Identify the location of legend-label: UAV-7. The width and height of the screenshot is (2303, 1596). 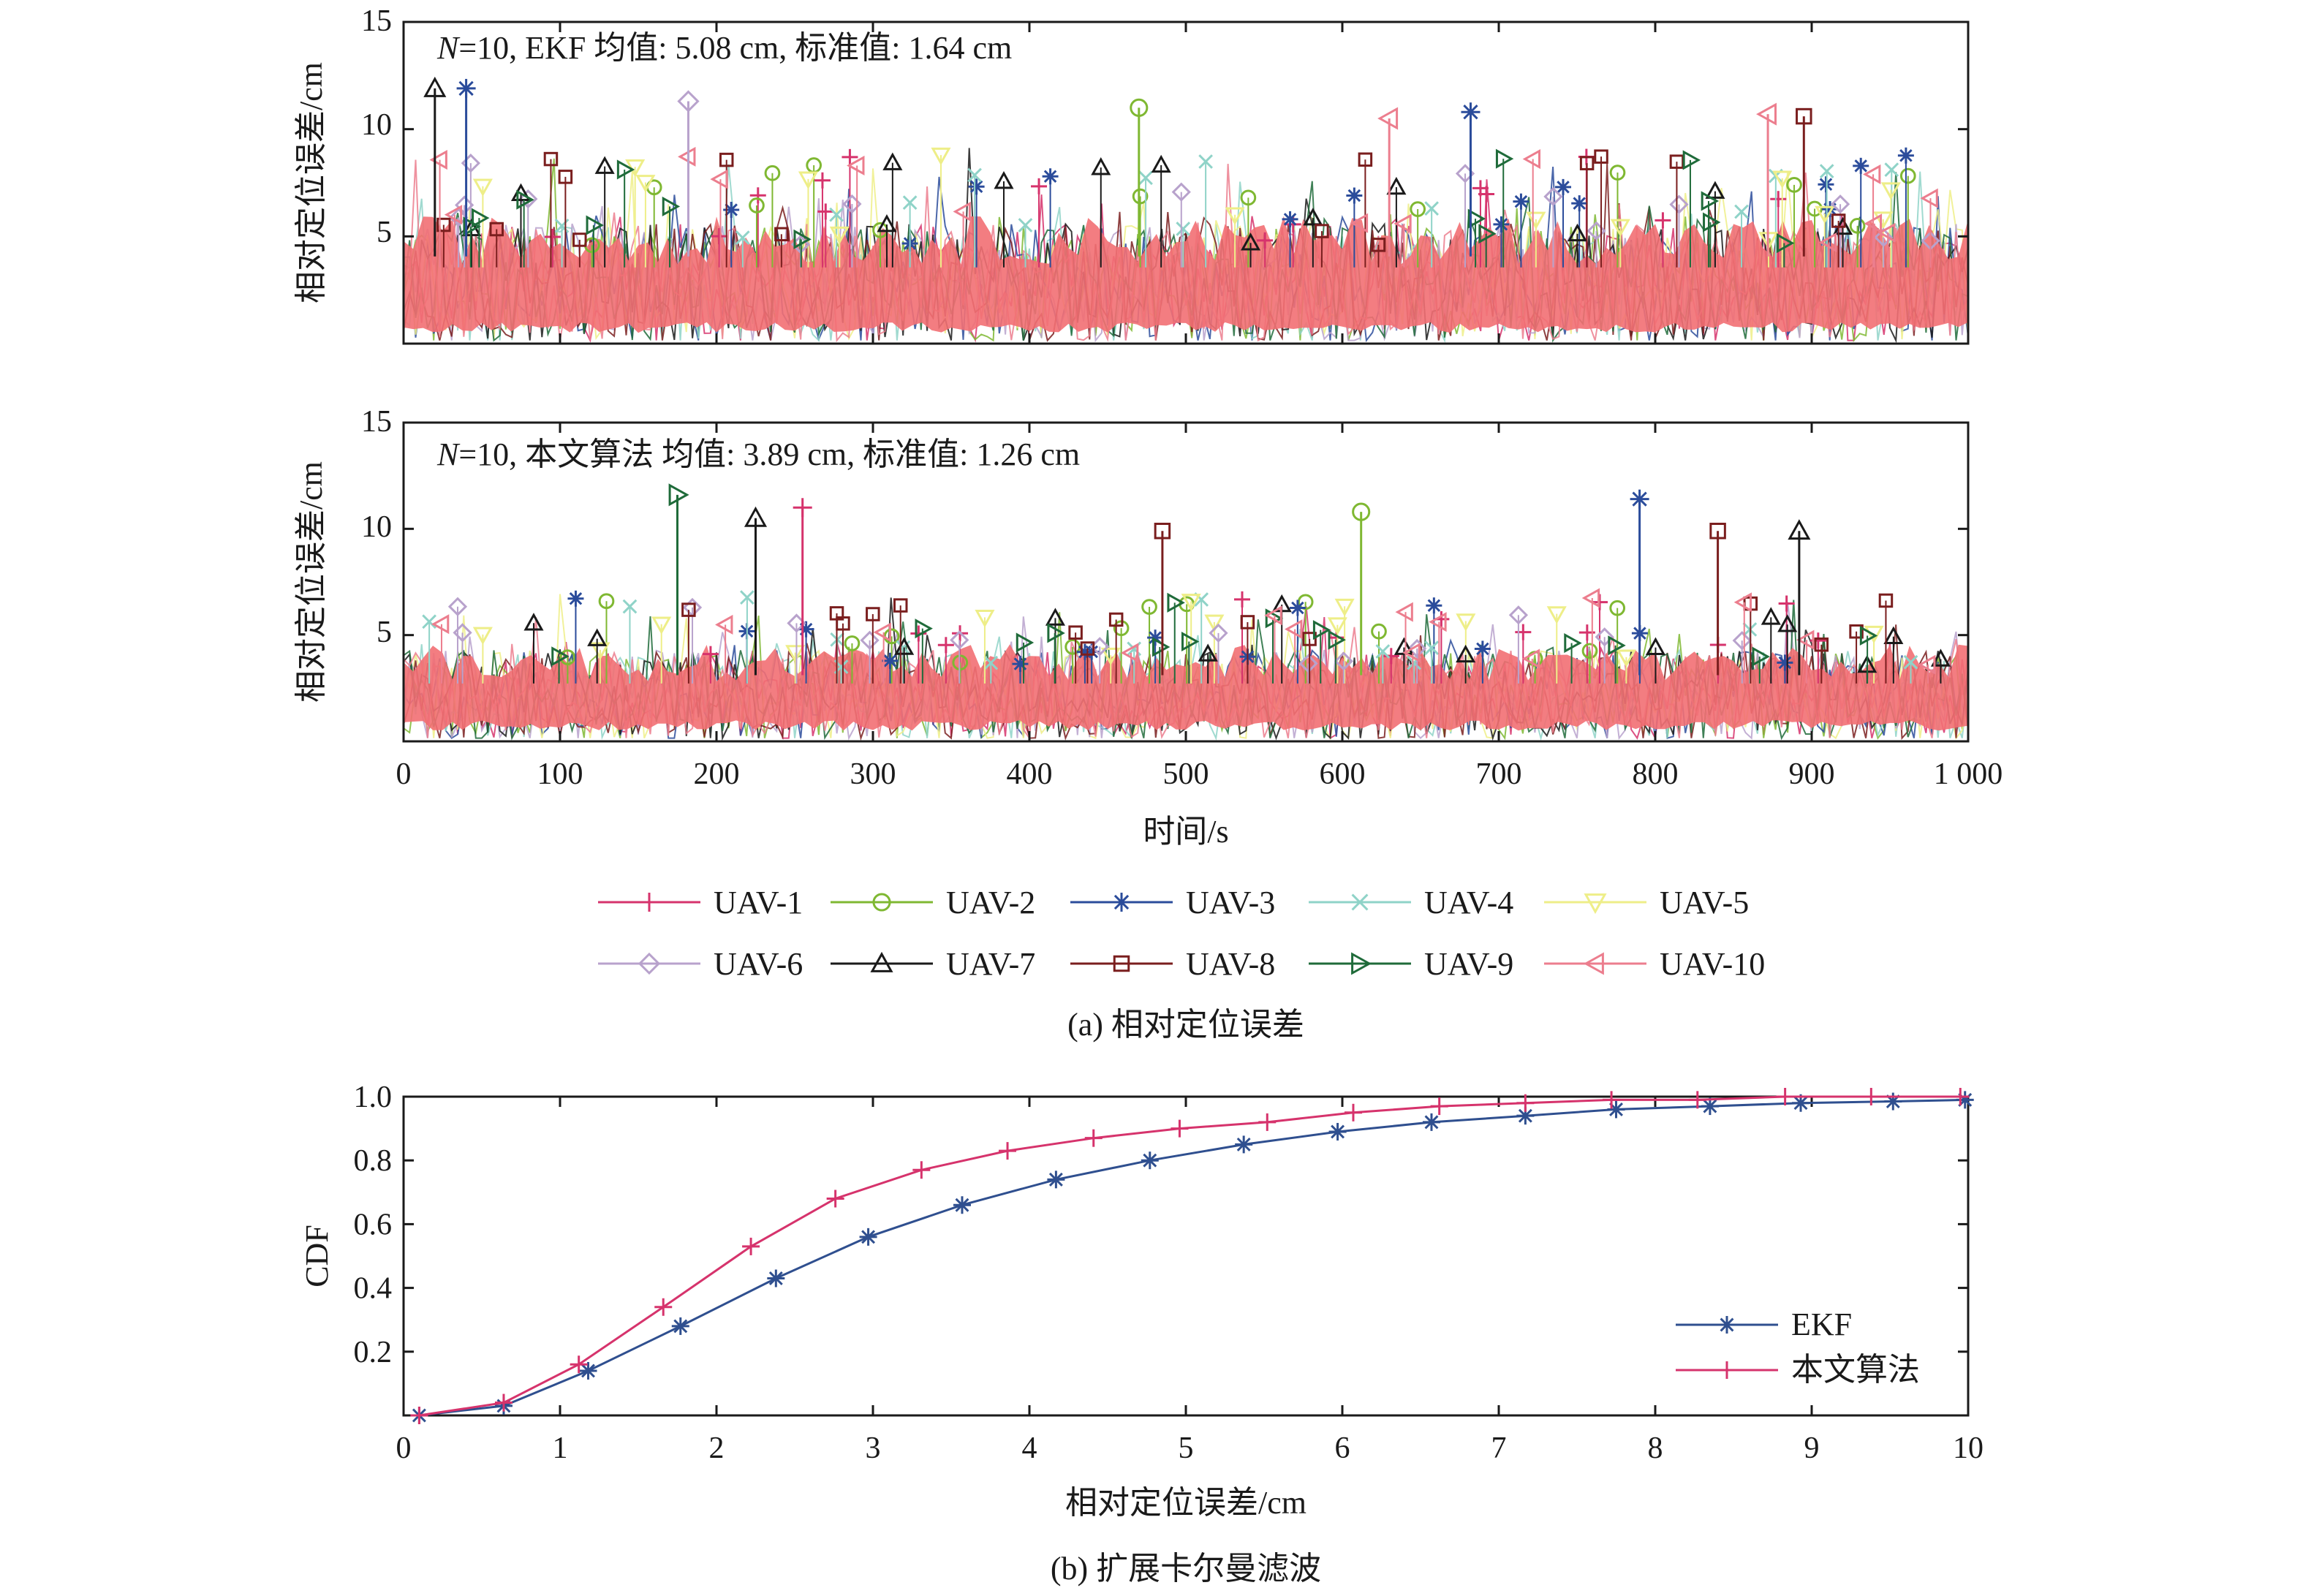
(990, 964).